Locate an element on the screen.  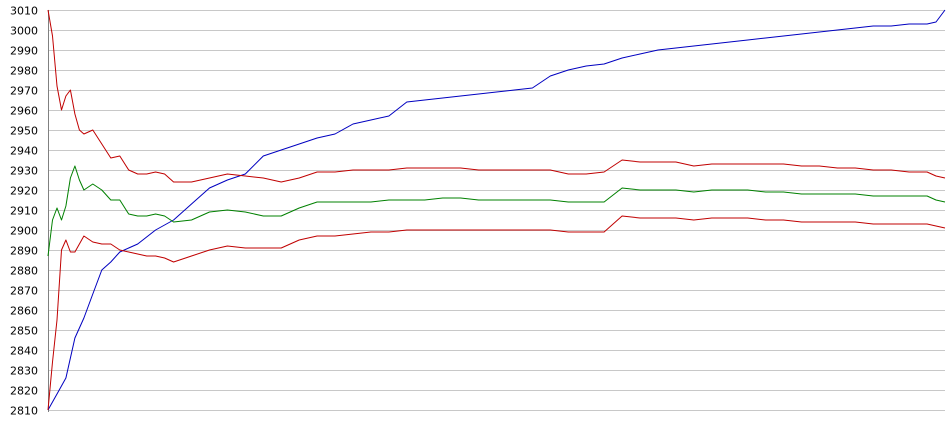
y-tick-label-2840: 2840 is located at coordinates (24, 351).